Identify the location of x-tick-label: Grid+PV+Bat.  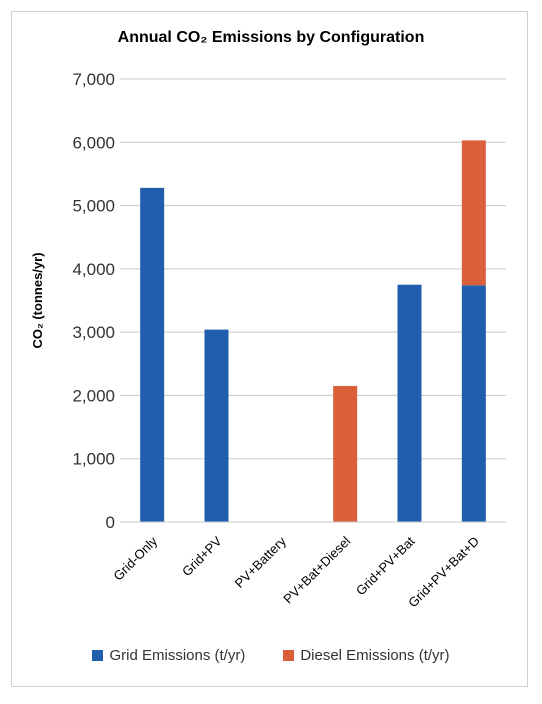
(385, 565).